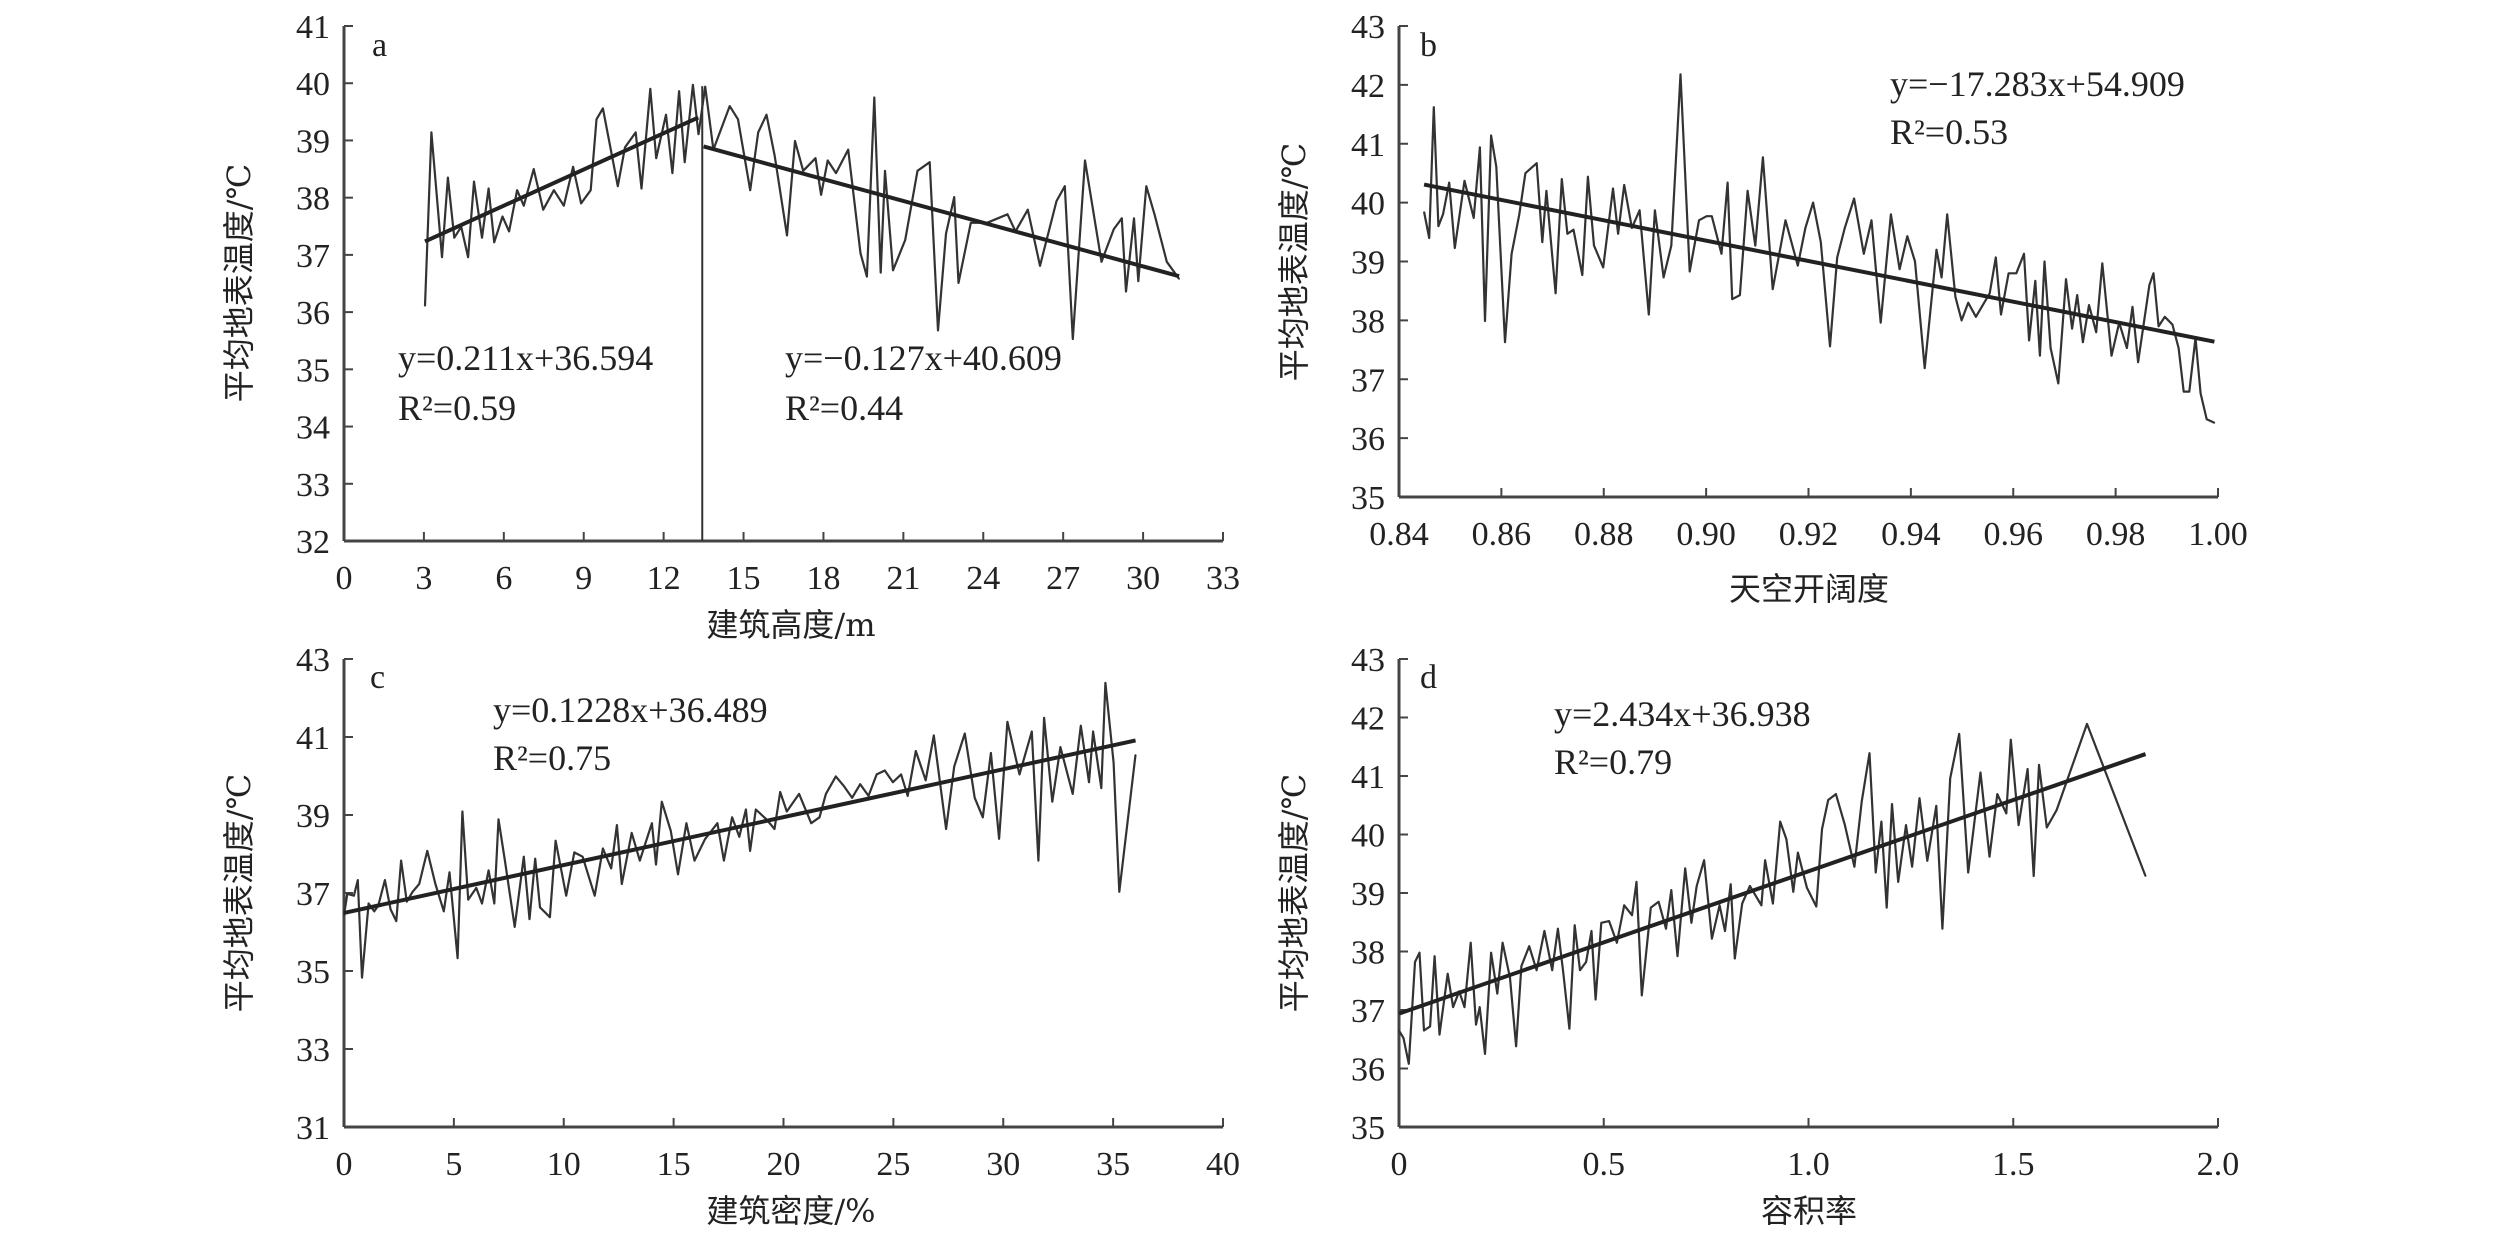 The image size is (2520, 1239). What do you see at coordinates (423, 578) in the screenshot?
I see `x-tick-label: 3` at bounding box center [423, 578].